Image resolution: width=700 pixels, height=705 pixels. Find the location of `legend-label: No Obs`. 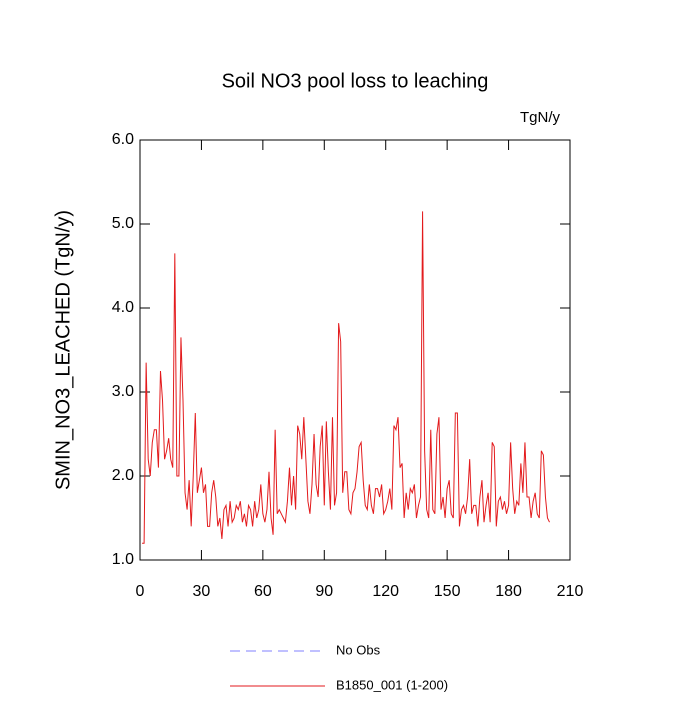

legend-label: No Obs is located at coordinates (358, 649).